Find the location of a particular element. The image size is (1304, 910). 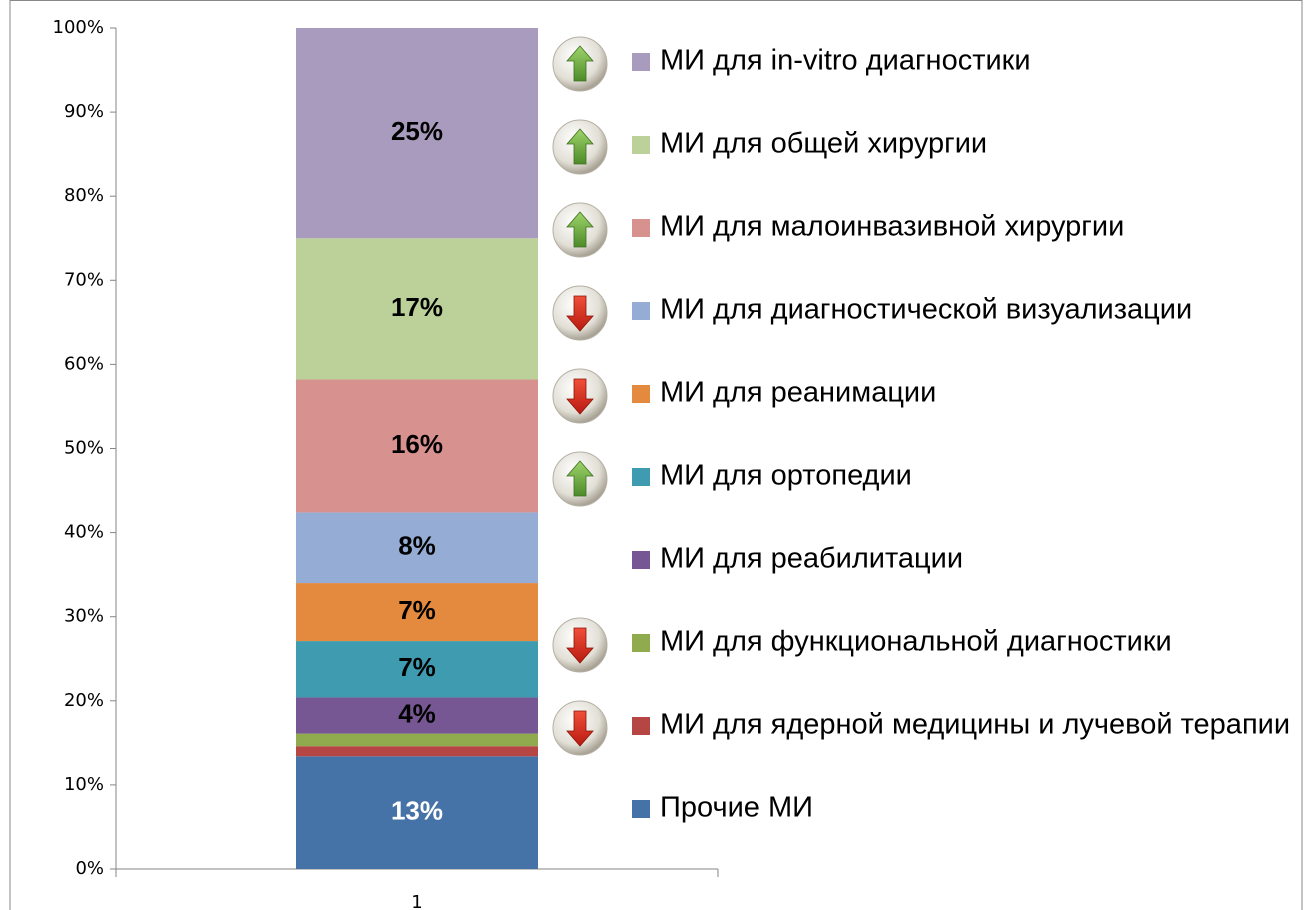

data-label: 17% is located at coordinates (417, 307).